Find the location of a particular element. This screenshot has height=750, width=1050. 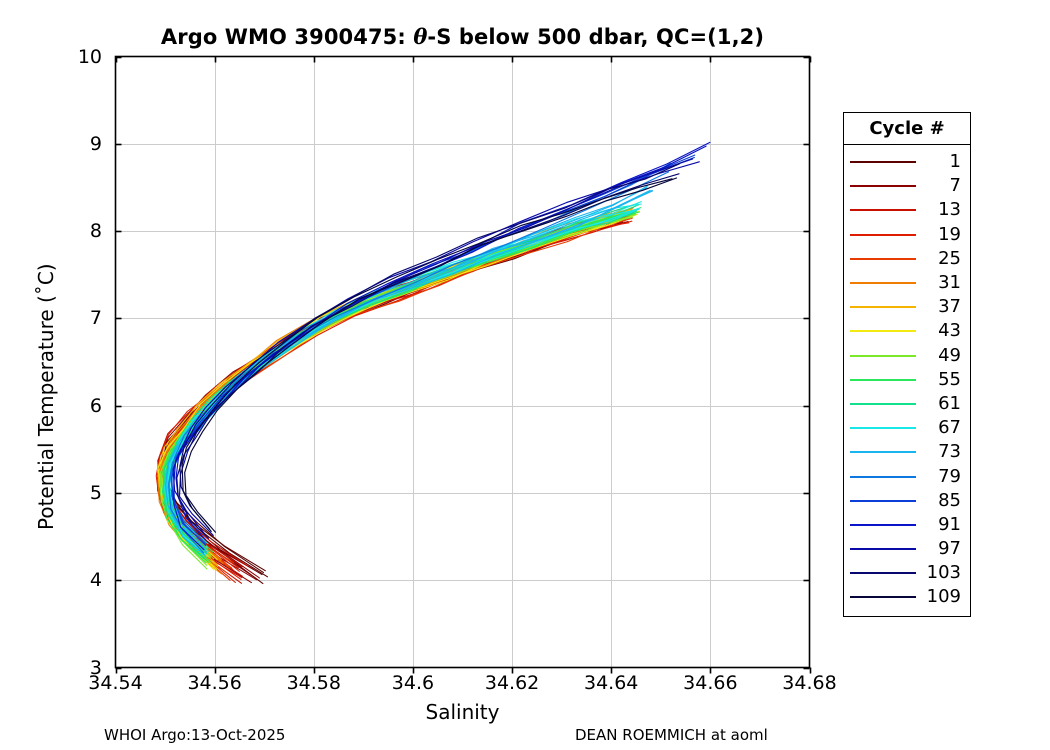

y-tick-label: 7 is located at coordinates (95, 318).